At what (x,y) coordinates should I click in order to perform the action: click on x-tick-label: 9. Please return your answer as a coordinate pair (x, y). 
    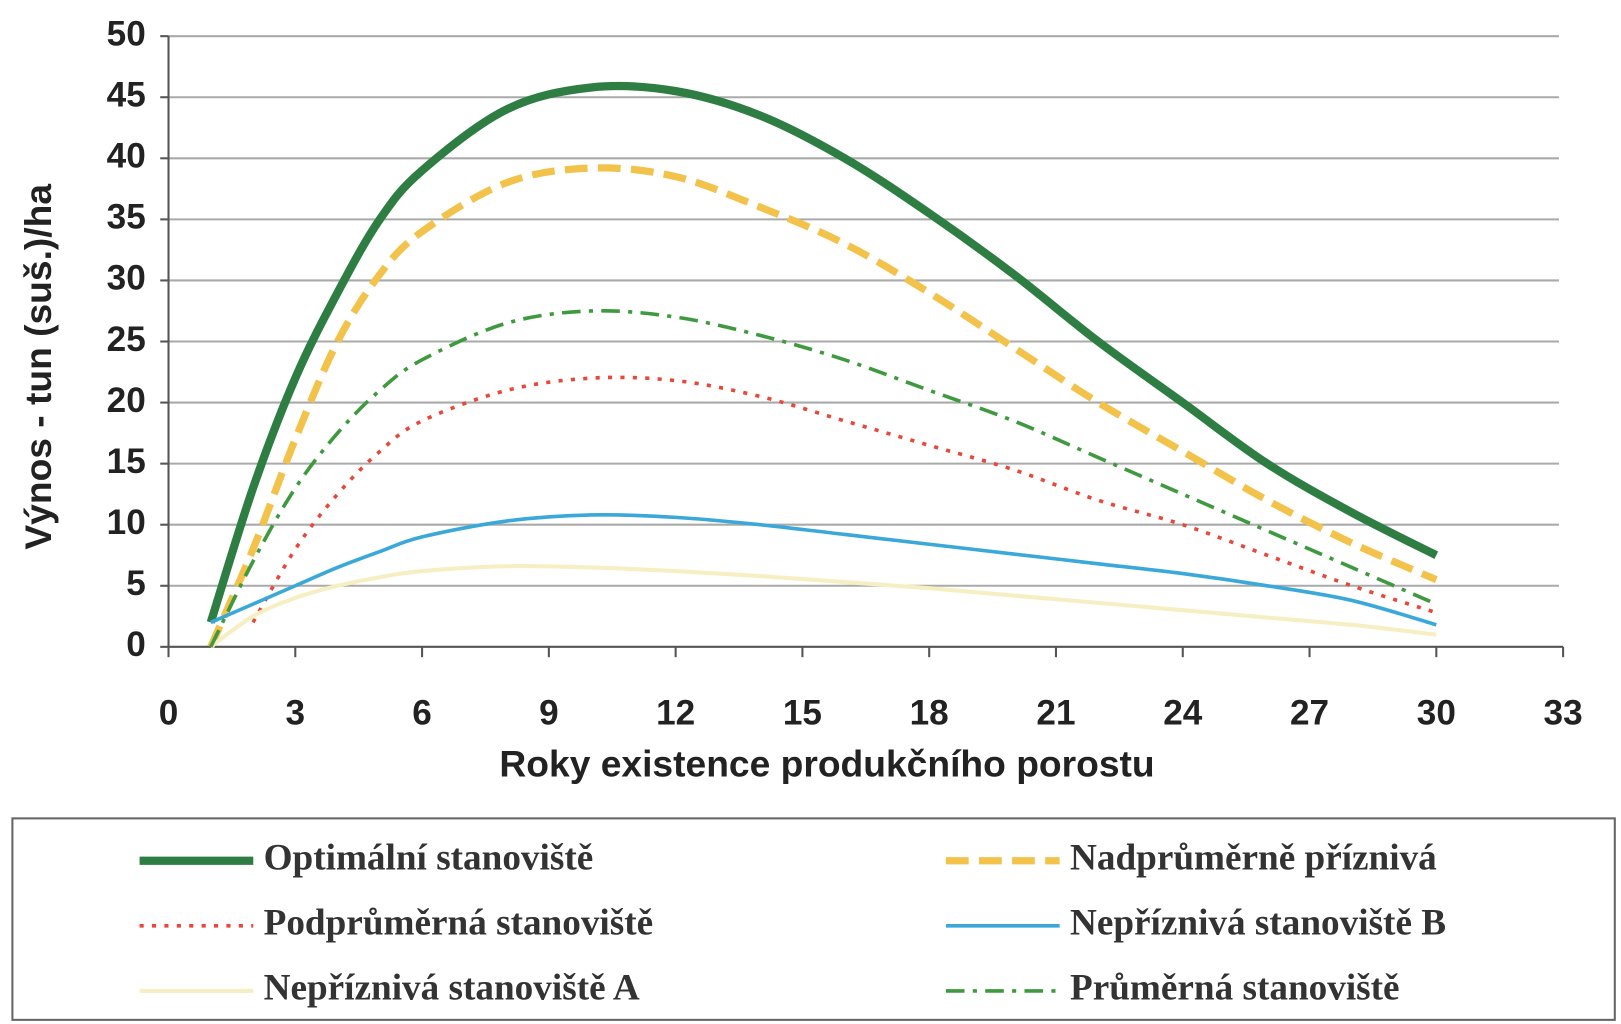
    Looking at the image, I should click on (549, 712).